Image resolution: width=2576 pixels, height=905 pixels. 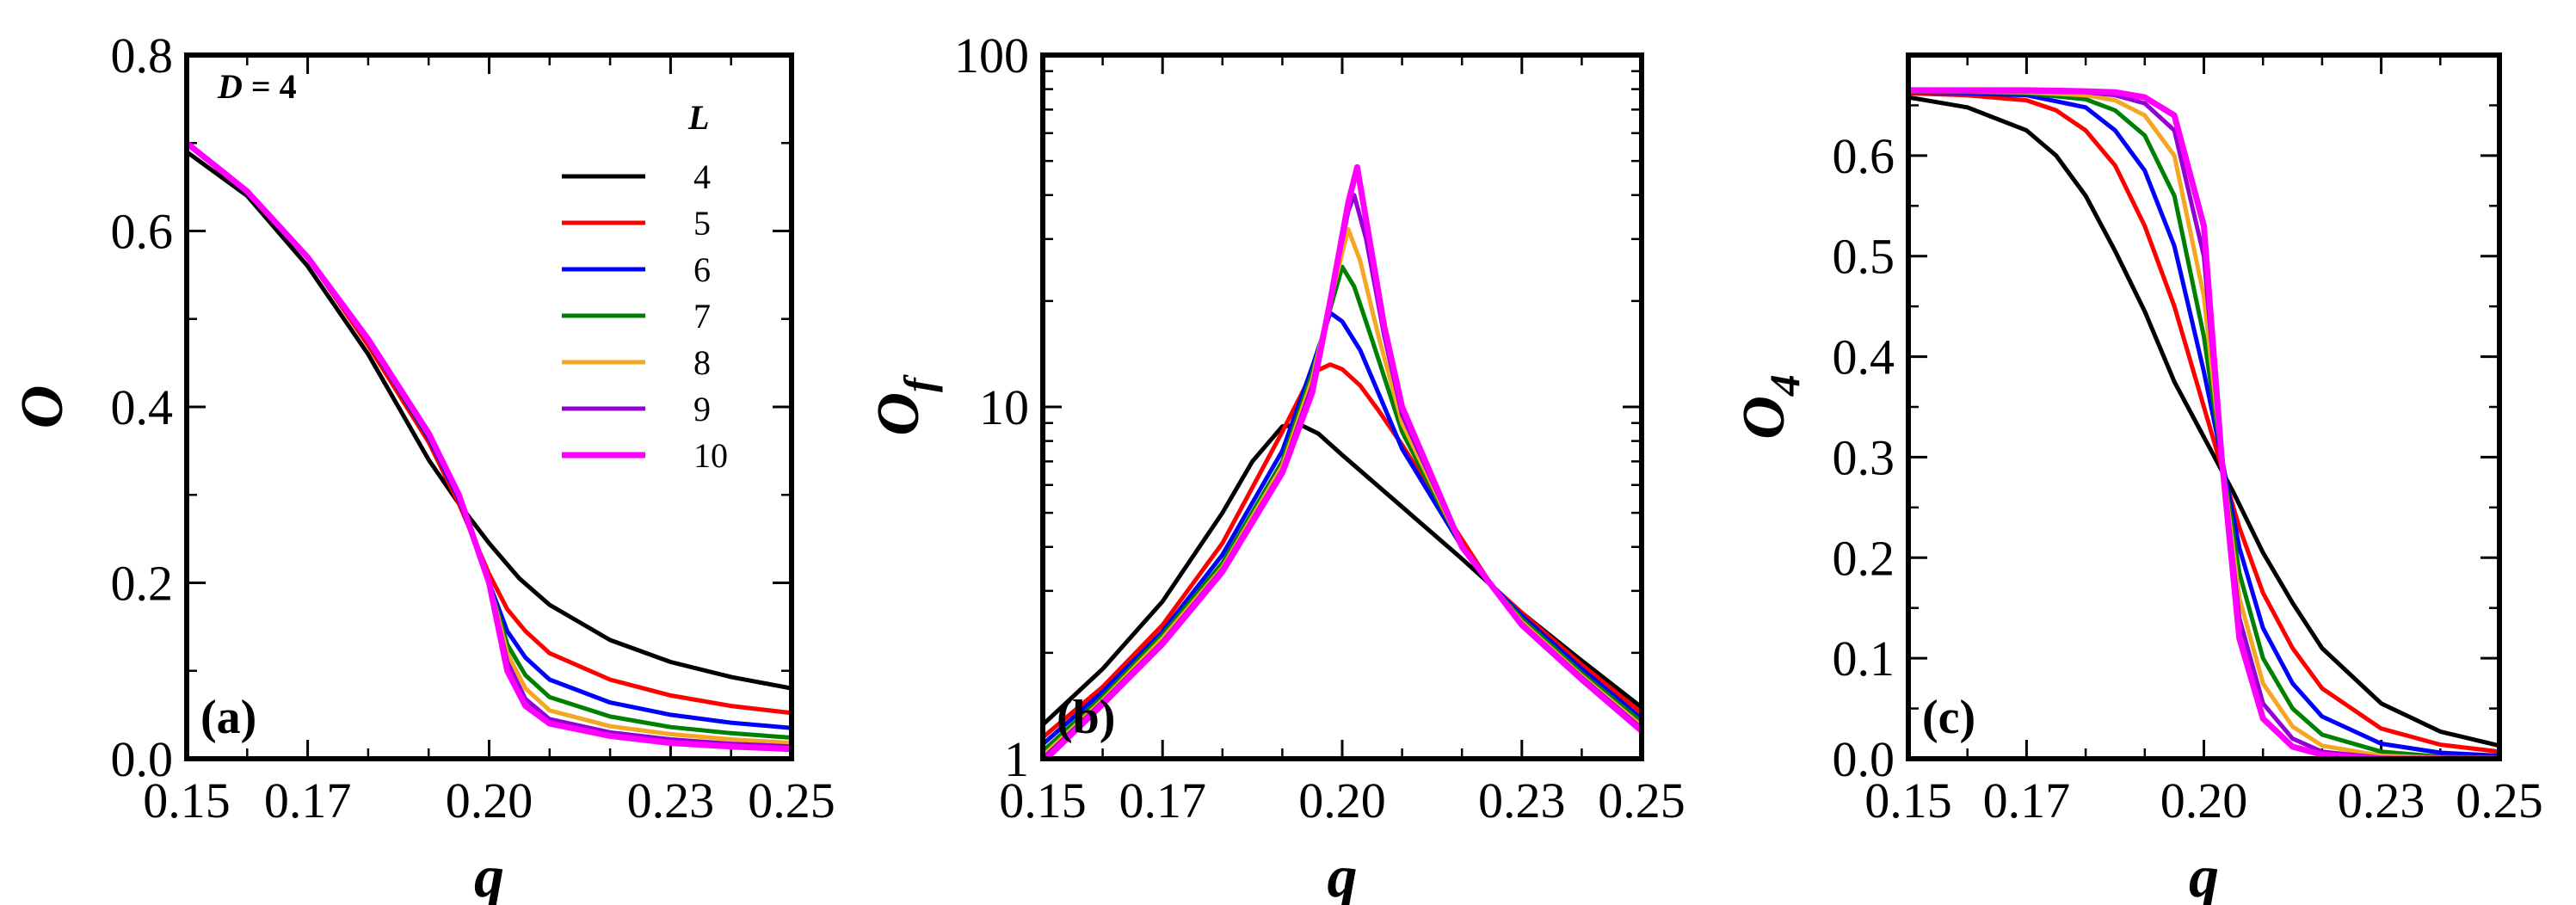 I want to click on y-tick-label: 0.1, so click(x=1864, y=658).